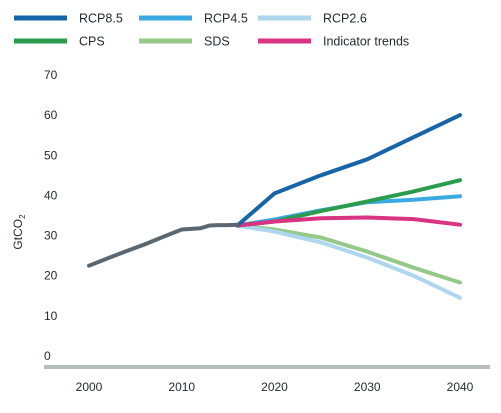  What do you see at coordinates (348, 254) in the screenshot?
I see `series-line-sds` at bounding box center [348, 254].